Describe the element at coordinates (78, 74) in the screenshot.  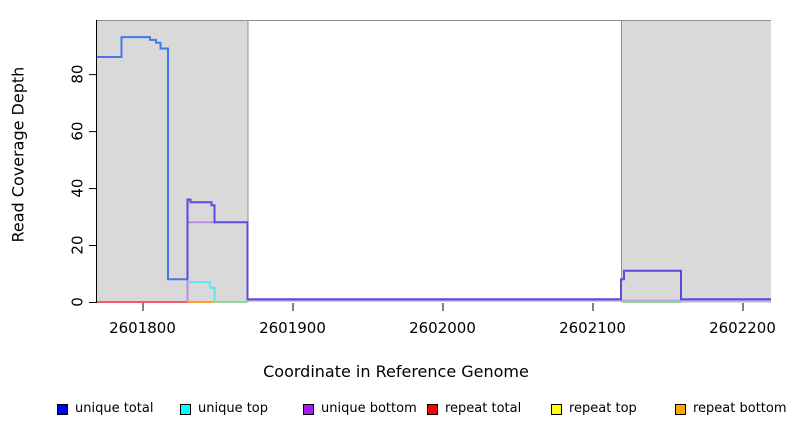
I see `y-tick-label-80: 80` at that location.